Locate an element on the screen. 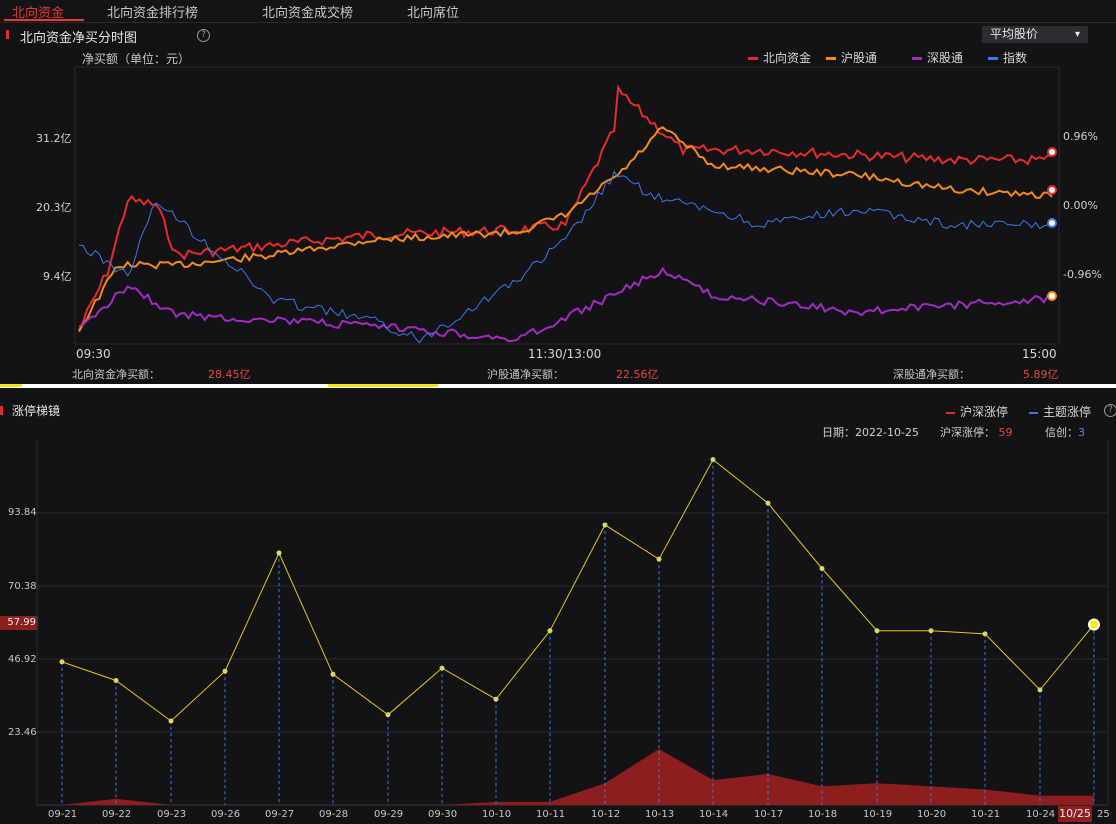 This screenshot has height=824, width=1116. x-tick-label: 10-20 is located at coordinates (932, 814).